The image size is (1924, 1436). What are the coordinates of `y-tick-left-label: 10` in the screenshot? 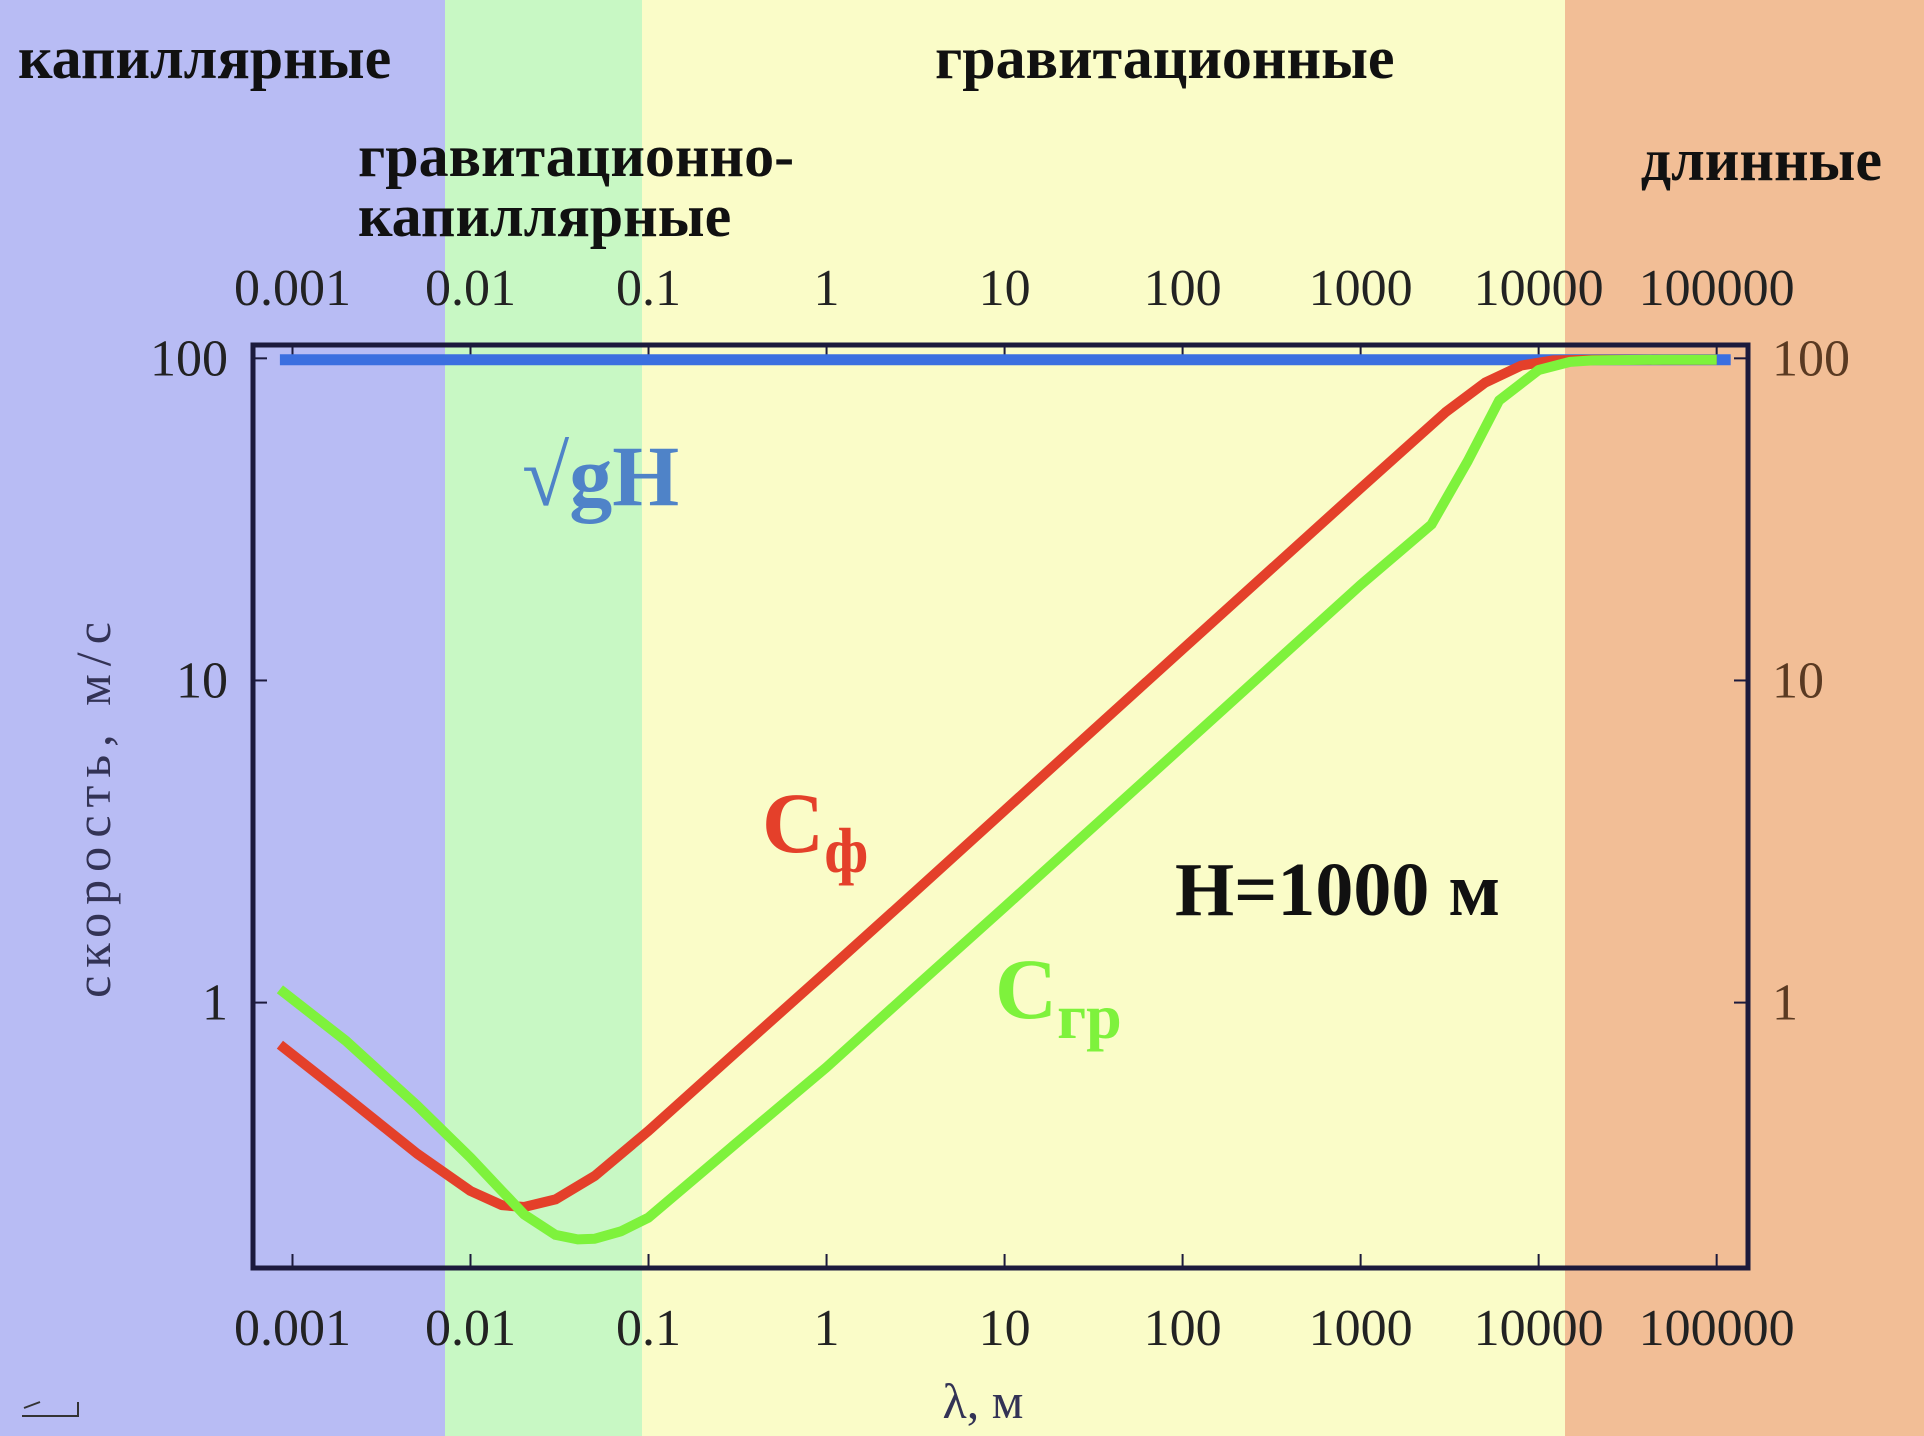 It's located at (202, 680).